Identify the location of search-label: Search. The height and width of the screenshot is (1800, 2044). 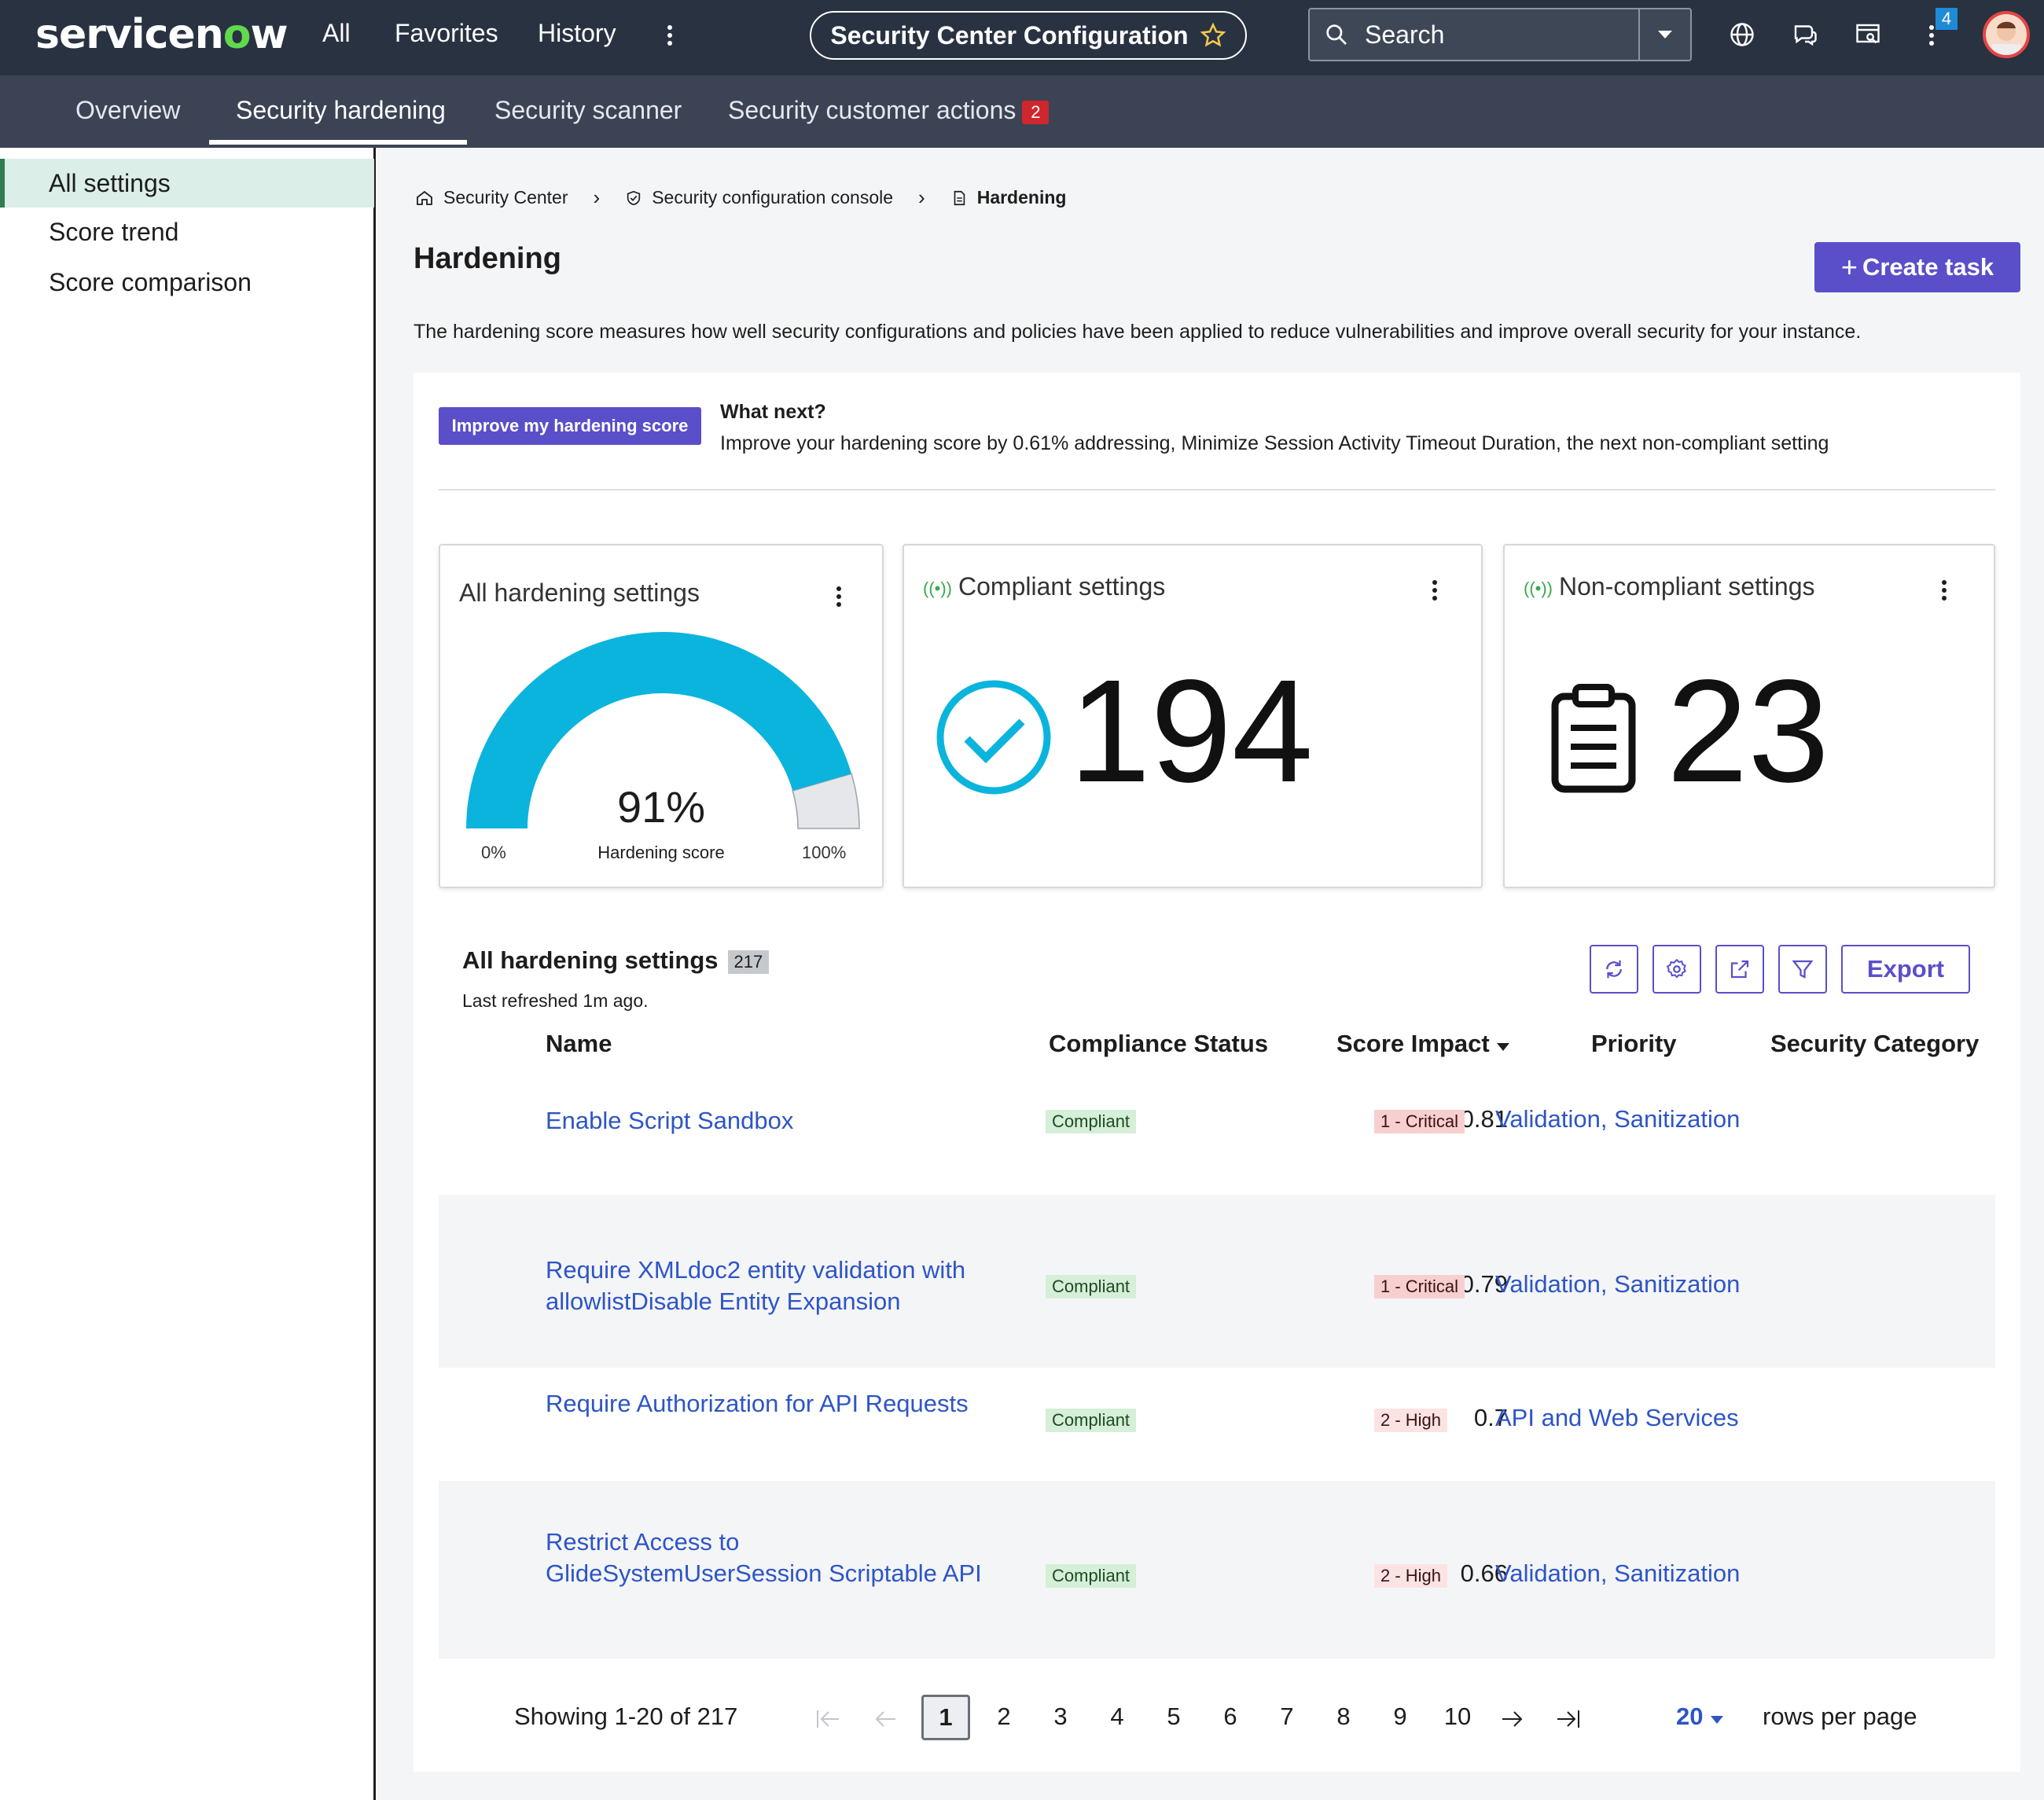
(1405, 34).